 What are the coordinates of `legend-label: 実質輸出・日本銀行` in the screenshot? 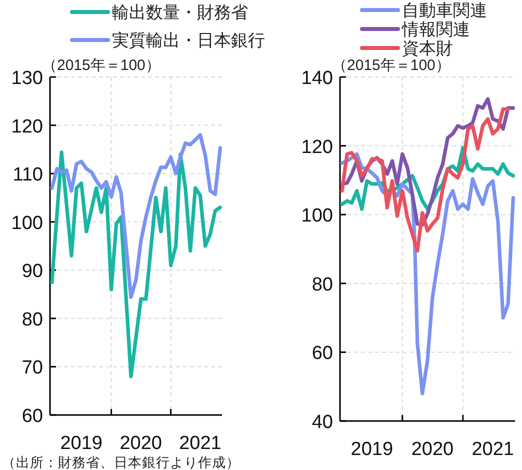 It's located at (188, 40).